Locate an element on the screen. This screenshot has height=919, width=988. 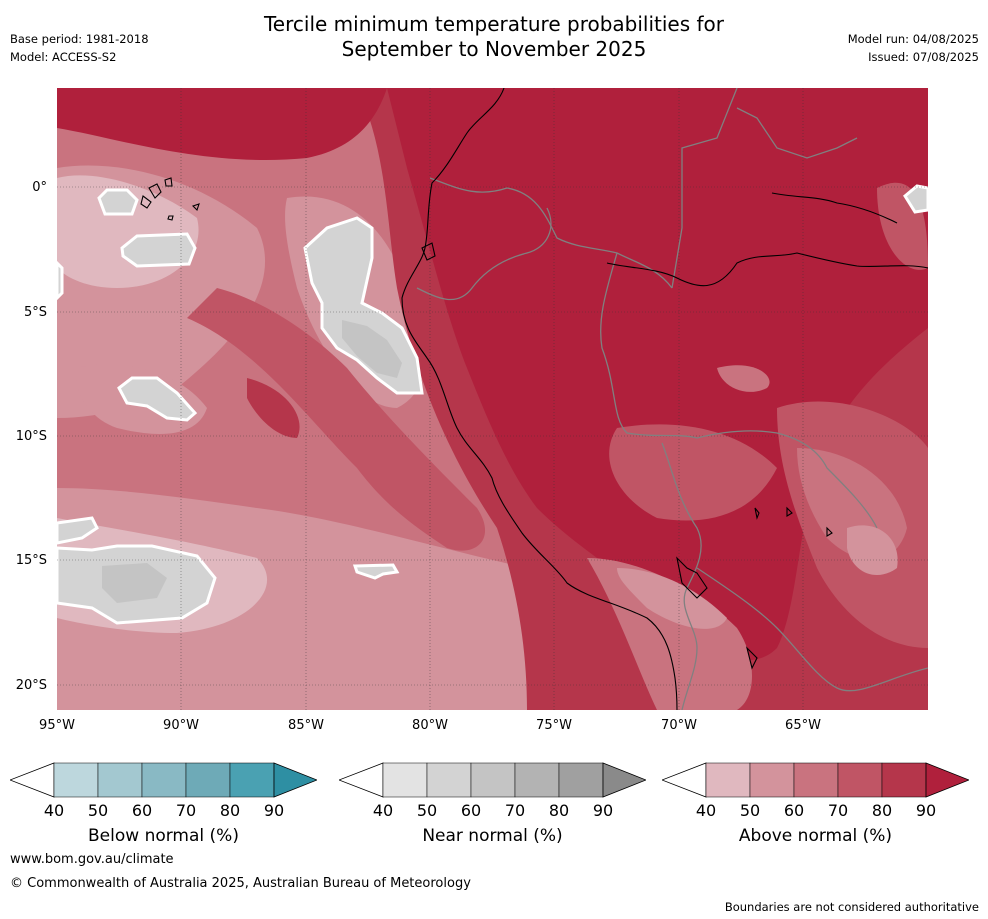
ticks-above: 40 50 60 70 80 90 is located at coordinates (815, 811).